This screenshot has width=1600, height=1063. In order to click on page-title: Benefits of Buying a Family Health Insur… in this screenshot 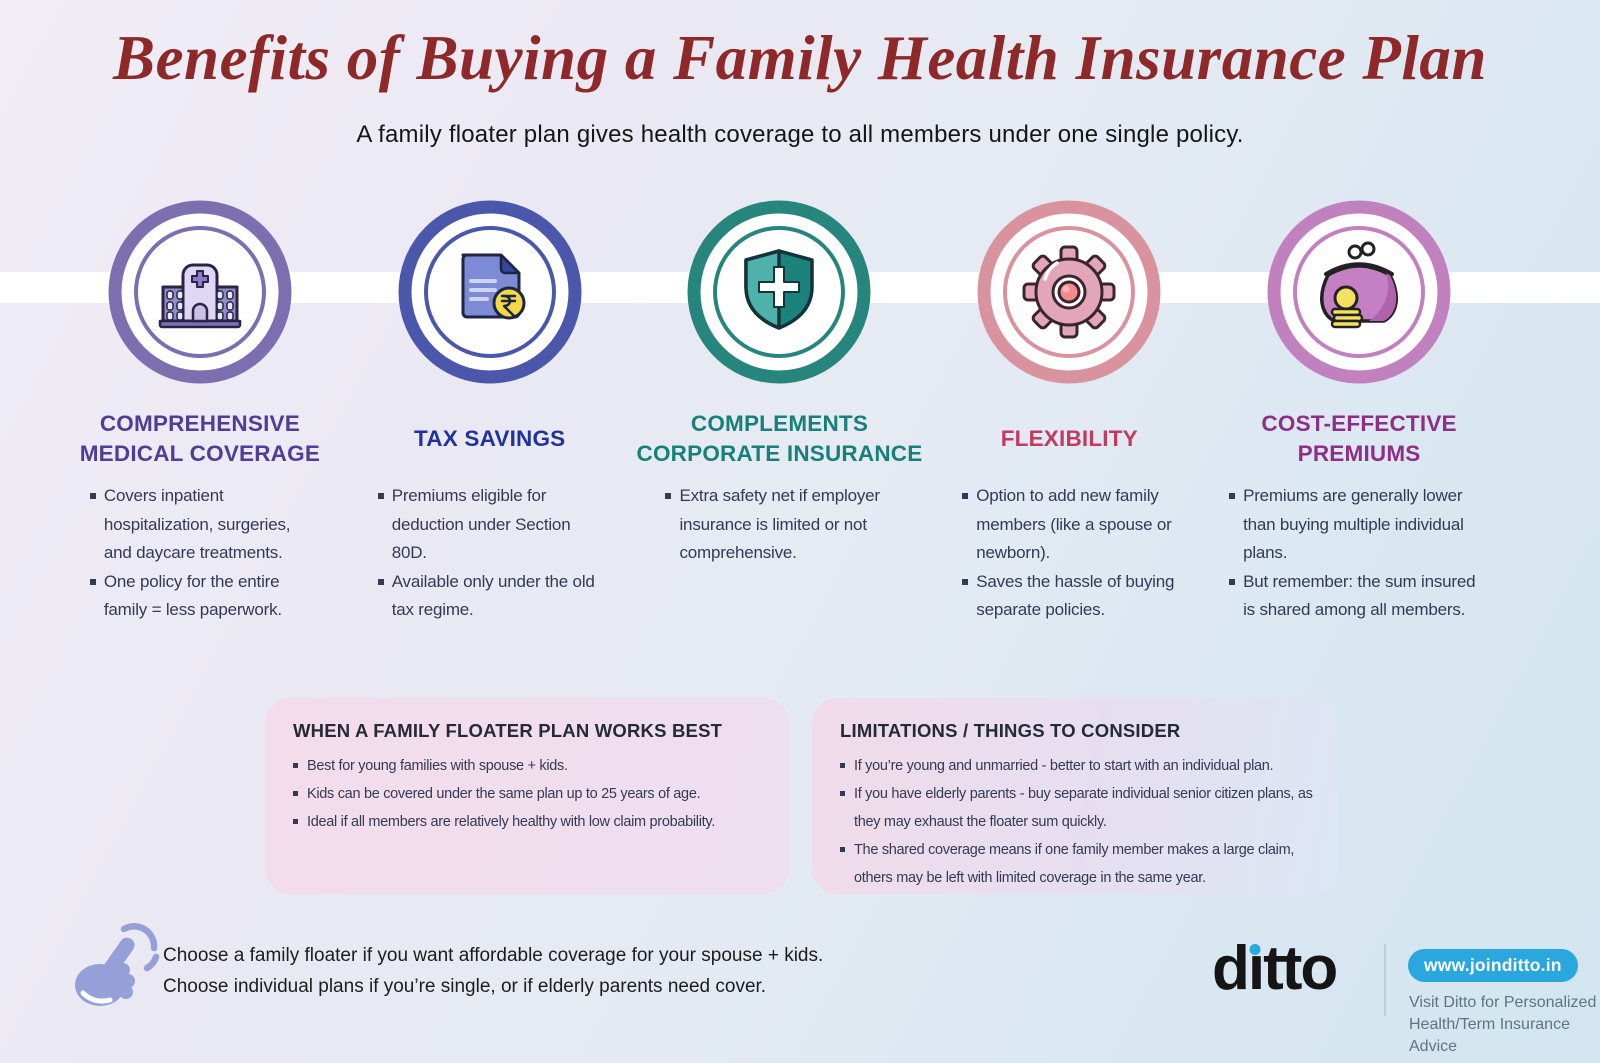, I will do `click(800, 58)`.